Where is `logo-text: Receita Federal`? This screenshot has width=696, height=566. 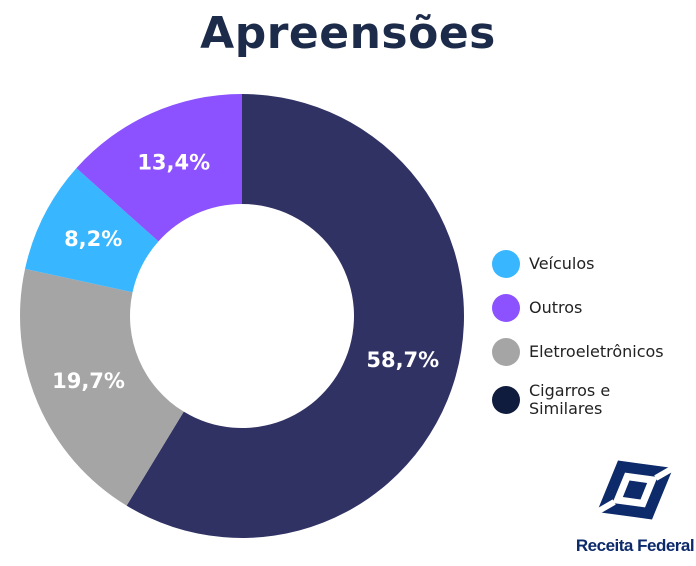
logo-text: Receita Federal is located at coordinates (635, 545).